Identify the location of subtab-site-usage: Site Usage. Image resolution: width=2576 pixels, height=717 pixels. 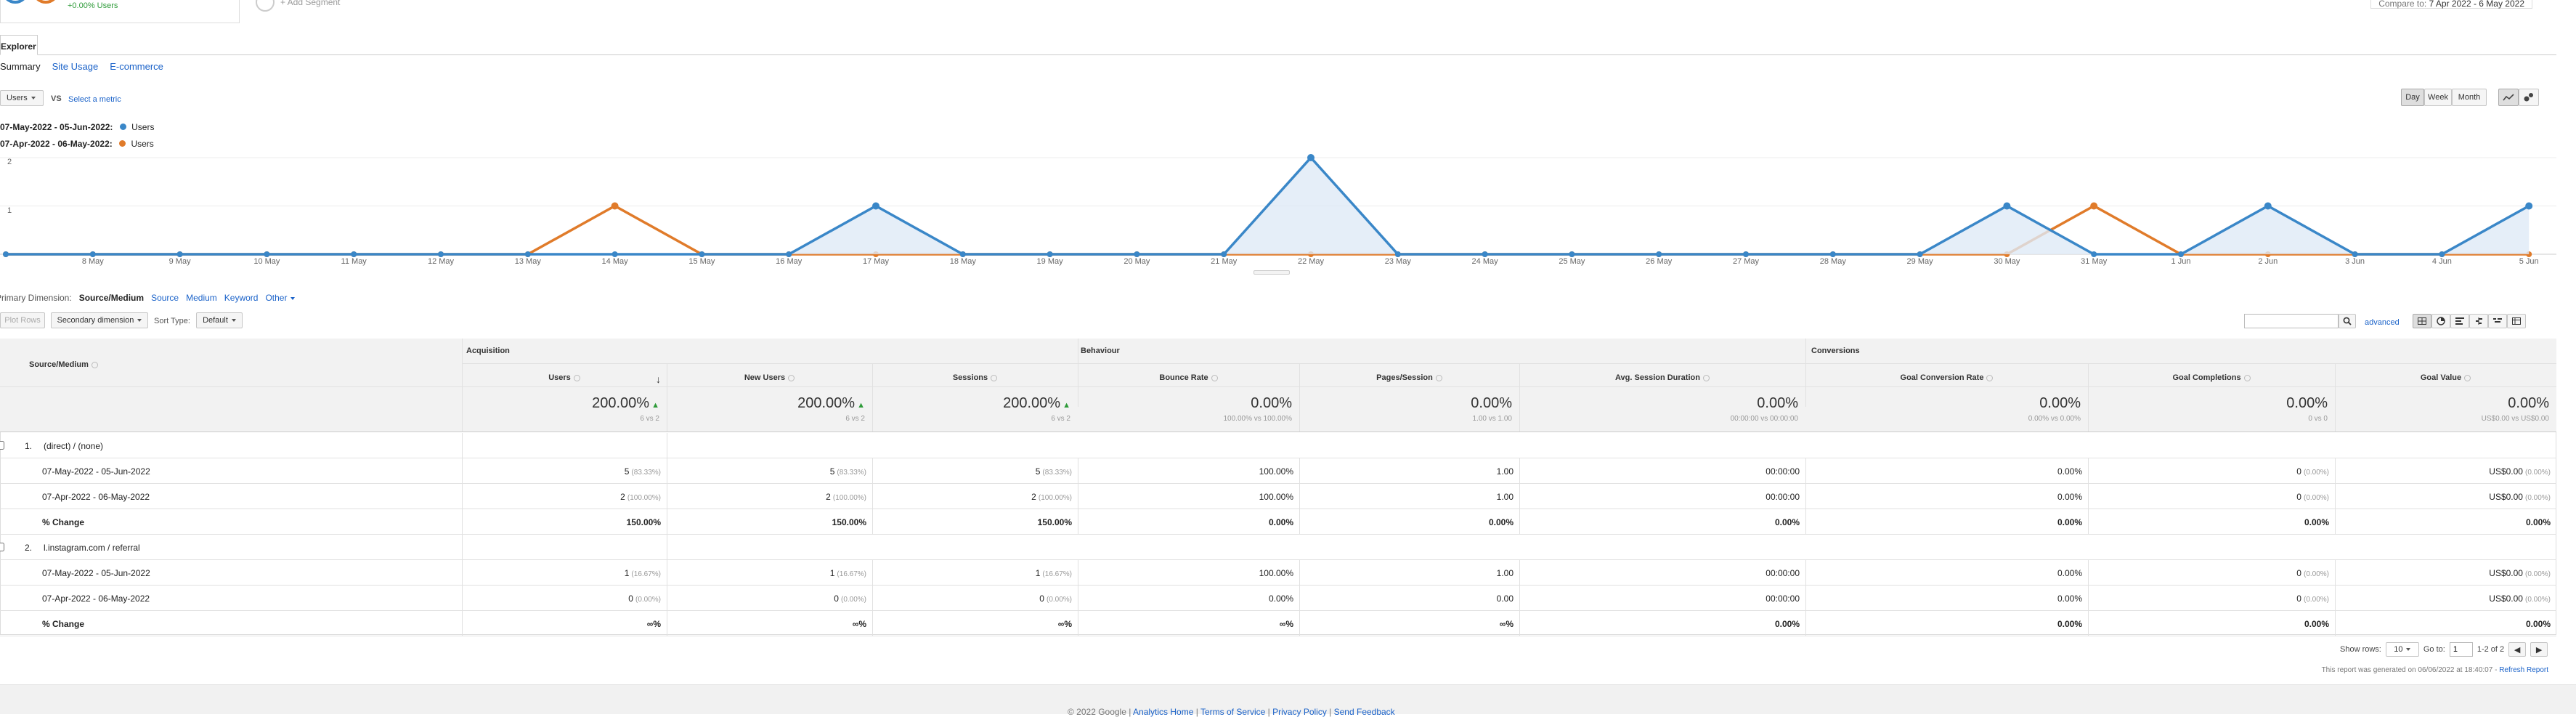
(75, 66).